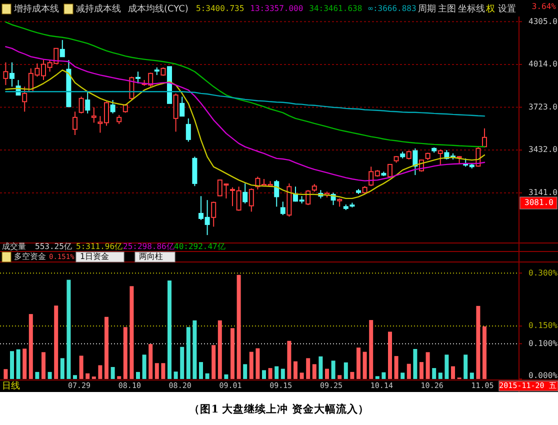 This screenshot has height=425, width=558. Describe the element at coordinates (95, 257) in the screenshot. I see `text: 1日资金` at that location.